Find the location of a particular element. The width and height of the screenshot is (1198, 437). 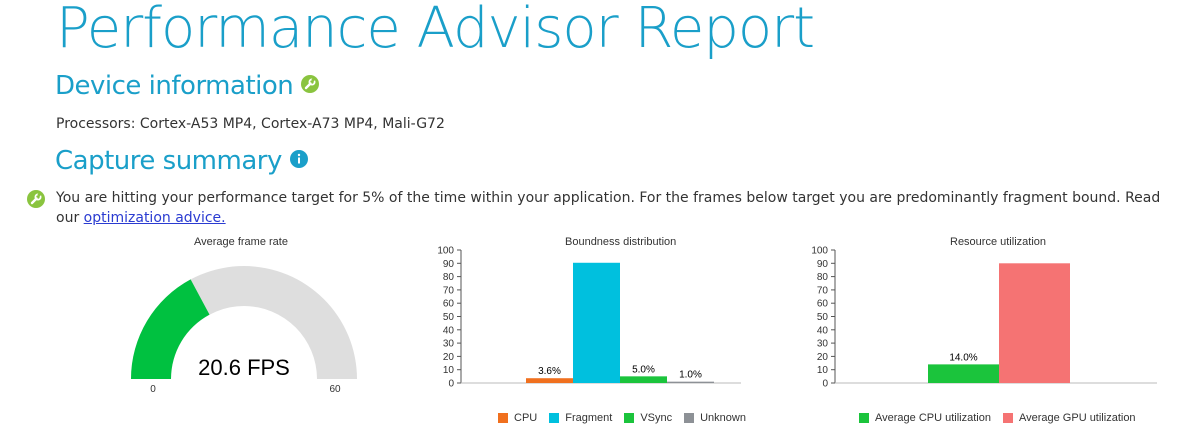

legend-item-fragment: Fragment is located at coordinates (580, 418).